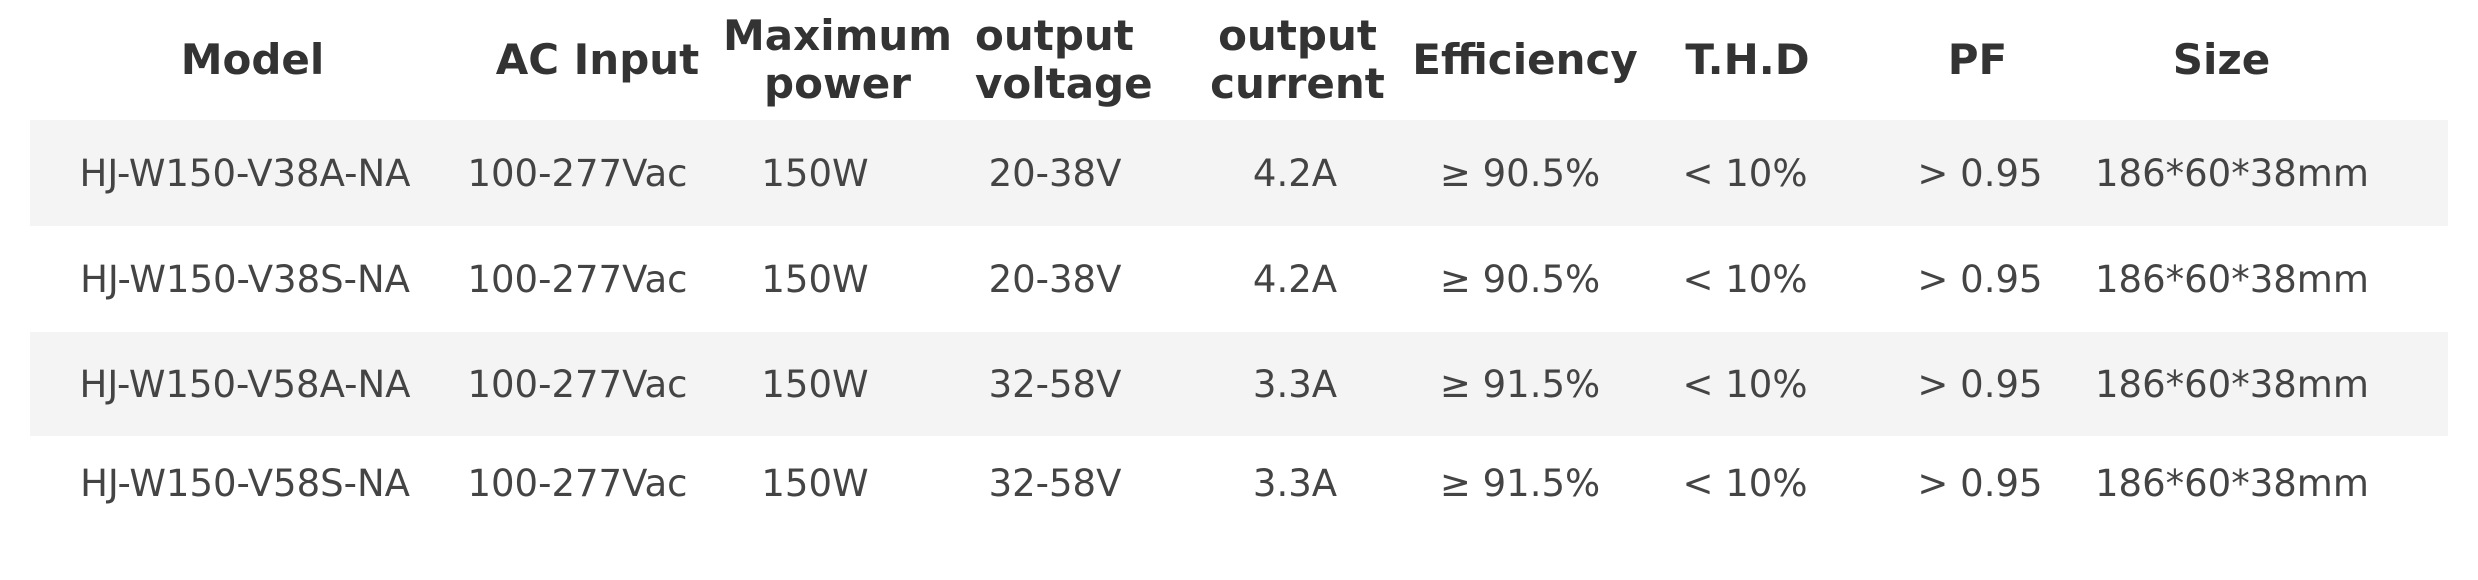 The height and width of the screenshot is (580, 2478). Describe the element at coordinates (245, 279) in the screenshot. I see `cell-model: HJ-W150-V38S-NA` at that location.